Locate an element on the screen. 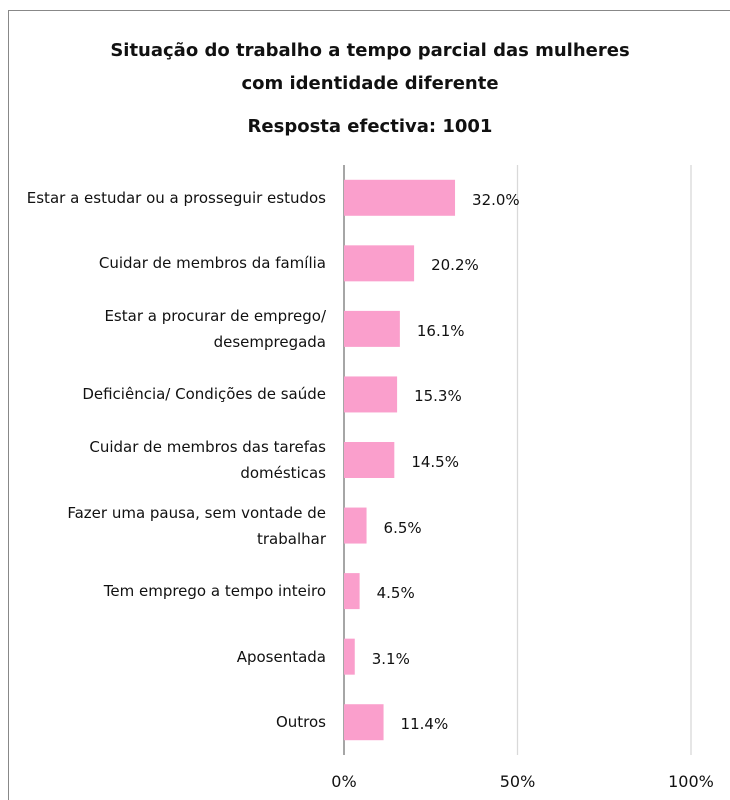  x-tick-label: 50% is located at coordinates (517, 781).